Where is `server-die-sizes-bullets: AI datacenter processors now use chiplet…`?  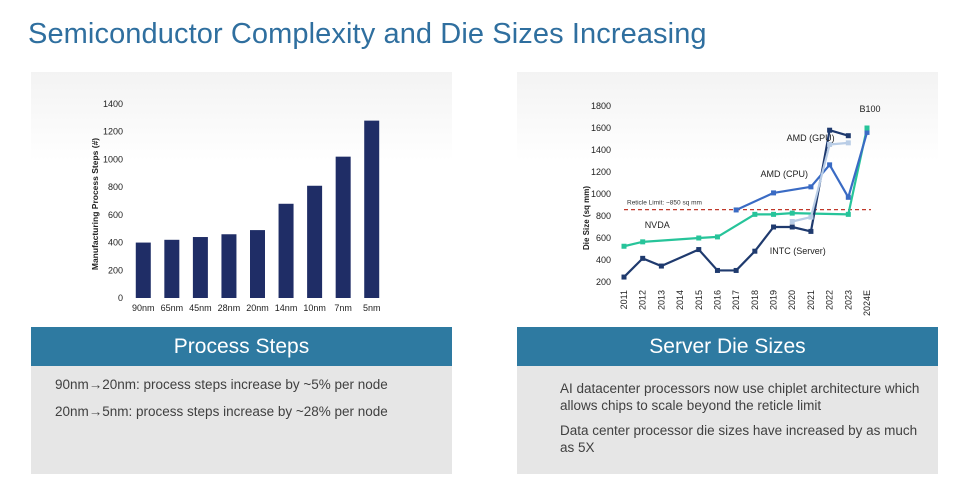 server-die-sizes-bullets: AI datacenter processors now use chiplet… is located at coordinates (740, 422).